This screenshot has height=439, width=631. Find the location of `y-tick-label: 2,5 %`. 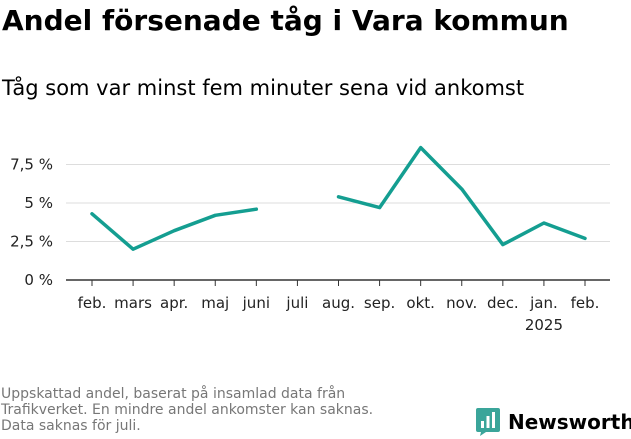

y-tick-label: 2,5 % is located at coordinates (31, 242).